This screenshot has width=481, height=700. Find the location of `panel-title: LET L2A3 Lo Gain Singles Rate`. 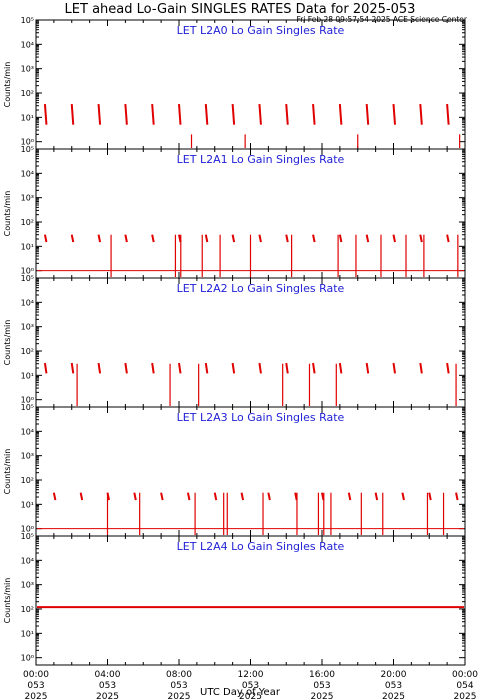

panel-title: LET L2A3 Lo Gain Singles Rate is located at coordinates (261, 417).